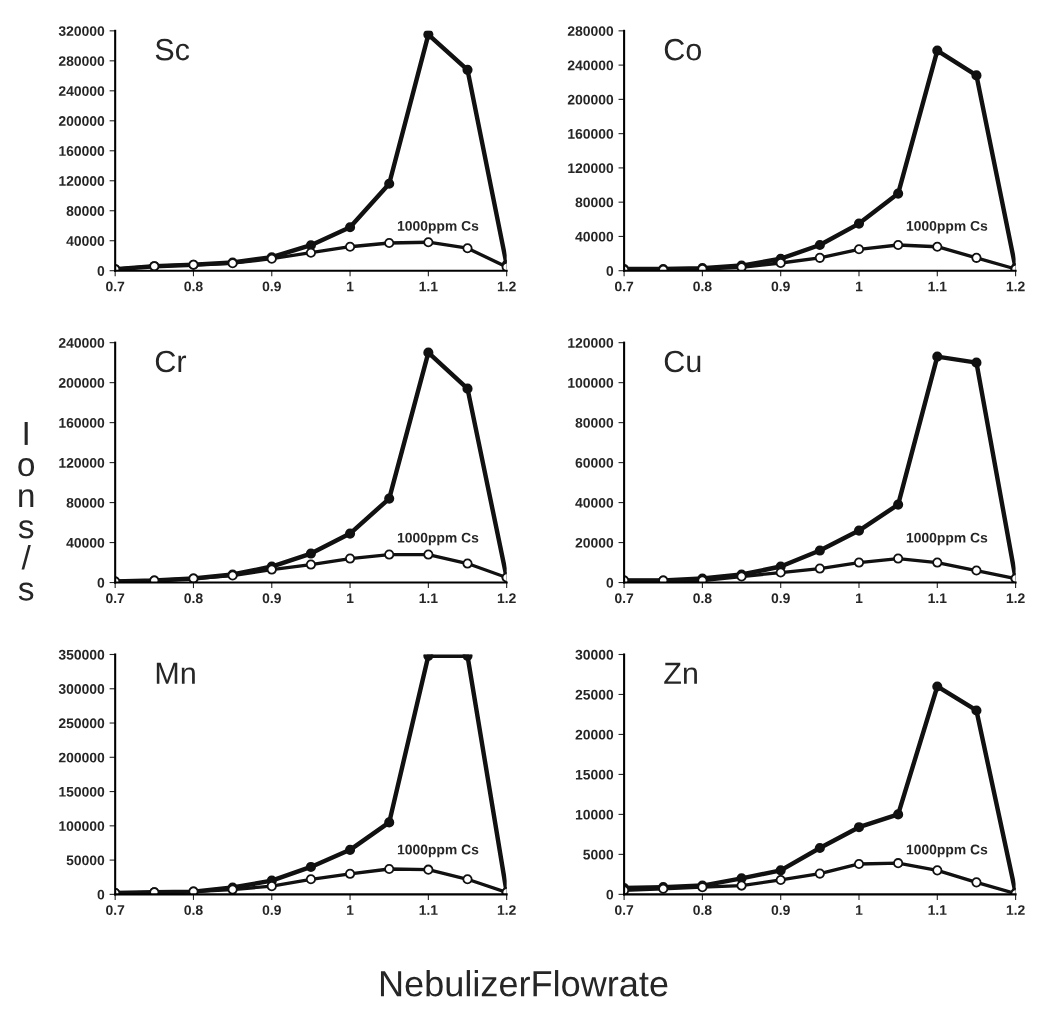  What do you see at coordinates (81, 654) in the screenshot?
I see `y-tick-label: 350000` at bounding box center [81, 654].